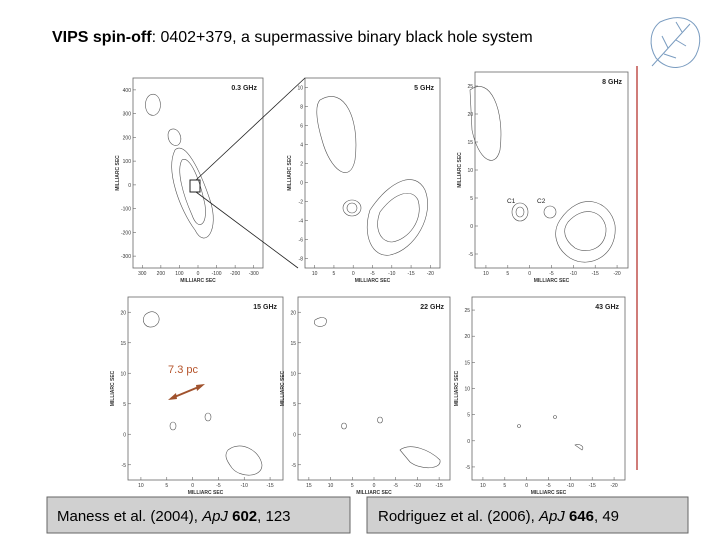 This screenshot has width=720, height=540. I want to click on y-tick-label: -300, so click(126, 257).